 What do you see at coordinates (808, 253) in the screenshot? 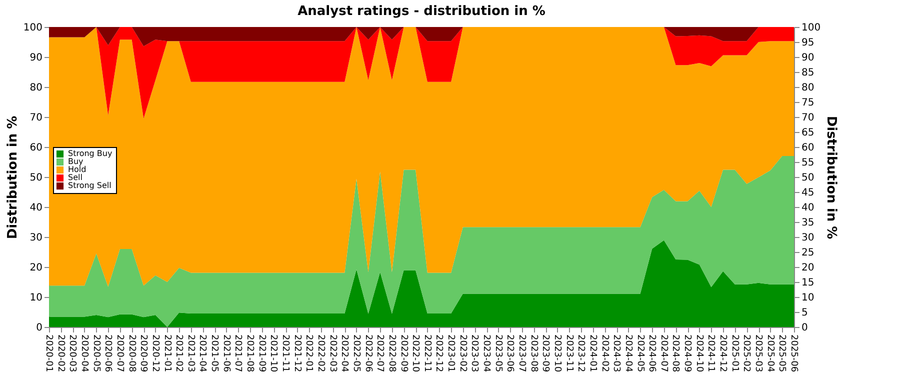
I see `y2-tick-label: 25` at bounding box center [808, 253].